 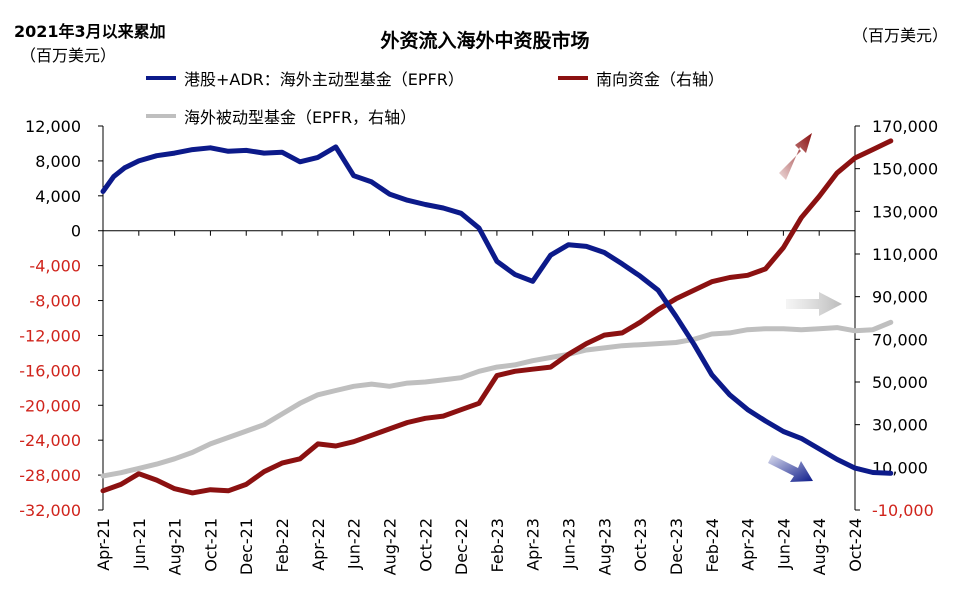 I want to click on x-tick-label: Dec-23, so click(x=676, y=546).